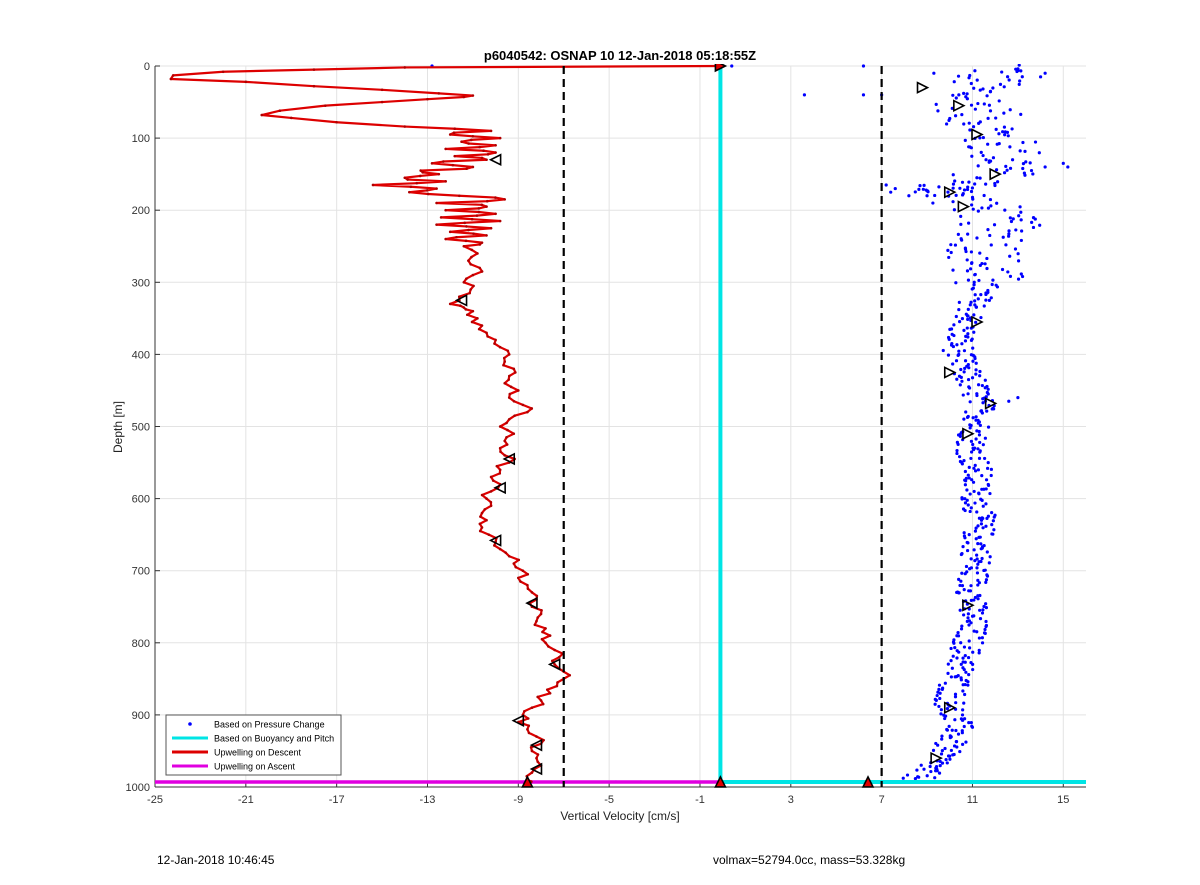  Describe the element at coordinates (141, 572) in the screenshot. I see `y-tick-label: 700` at that location.